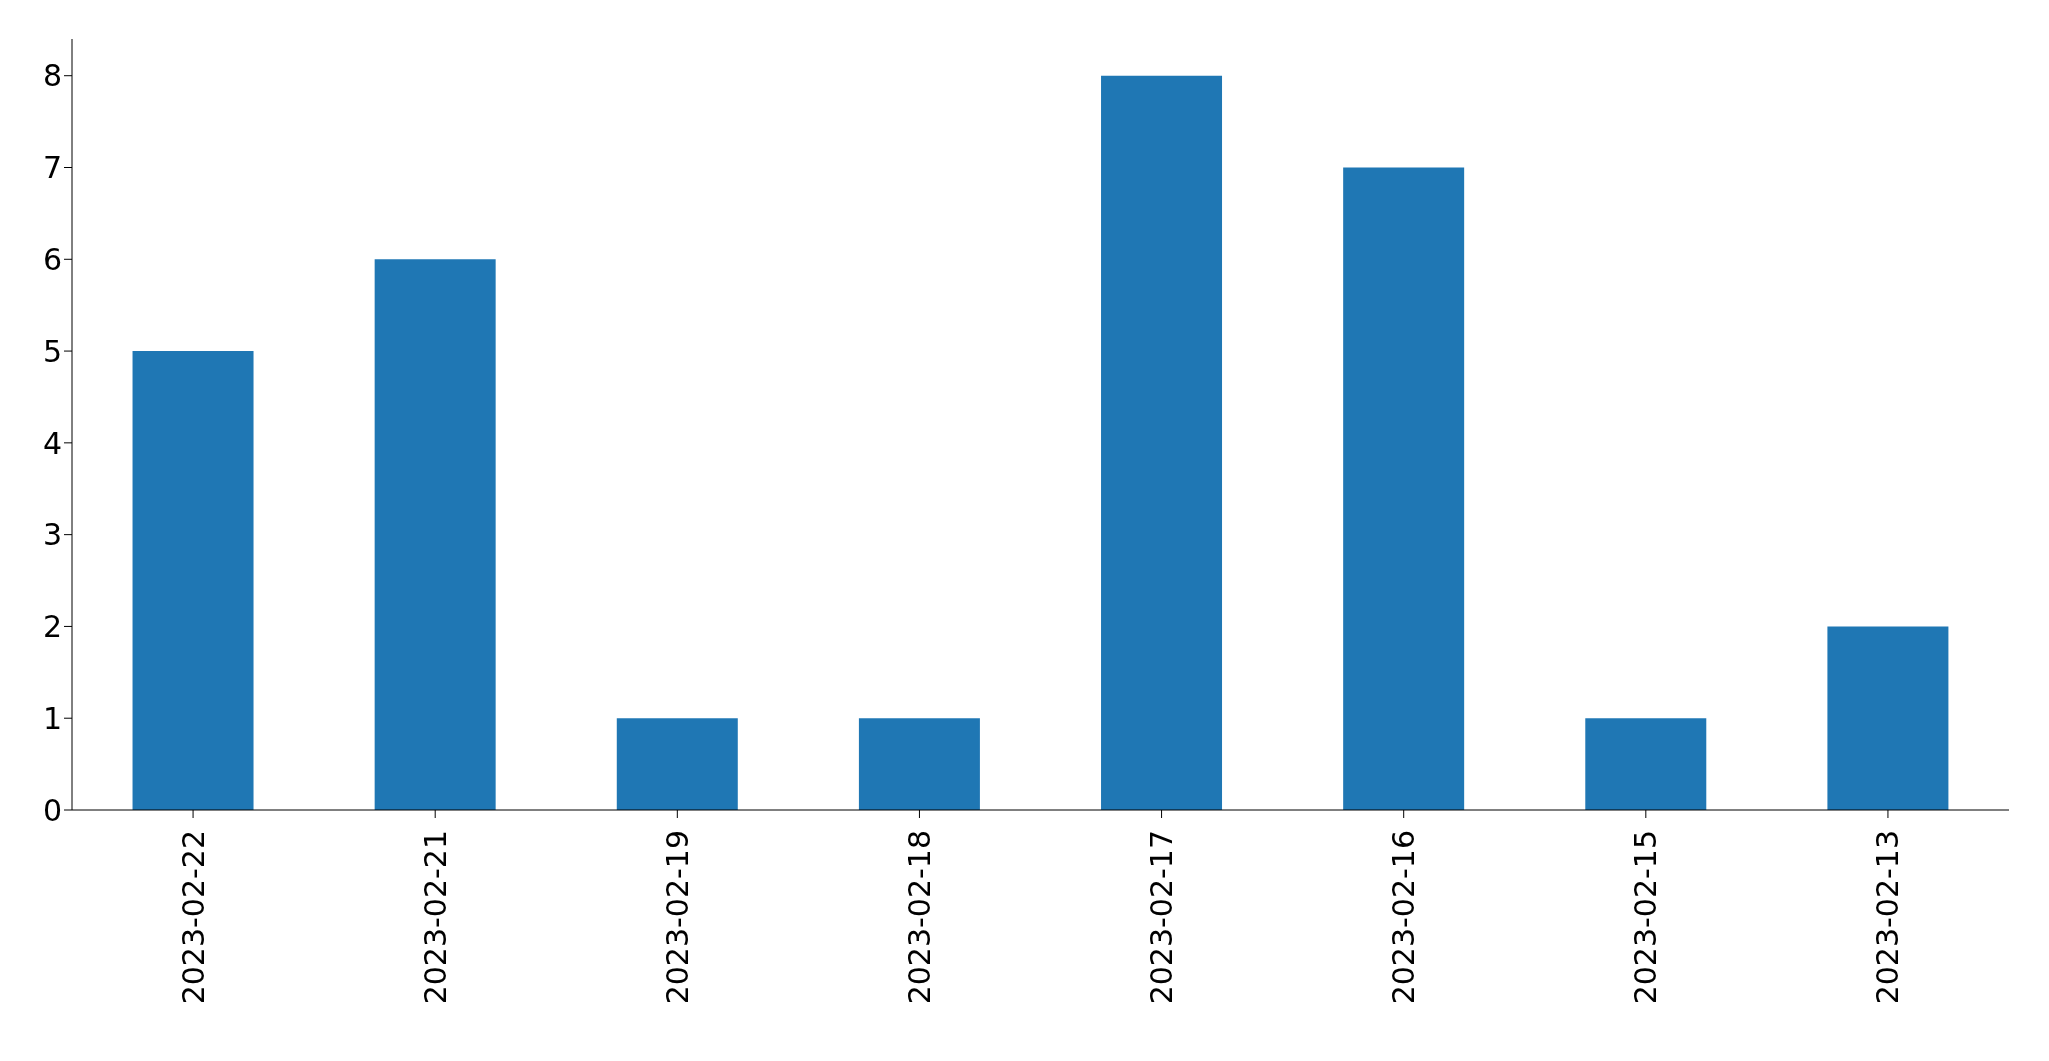 This screenshot has height=1061, width=2049. I want to click on y-tick-label: 6, so click(52, 259).